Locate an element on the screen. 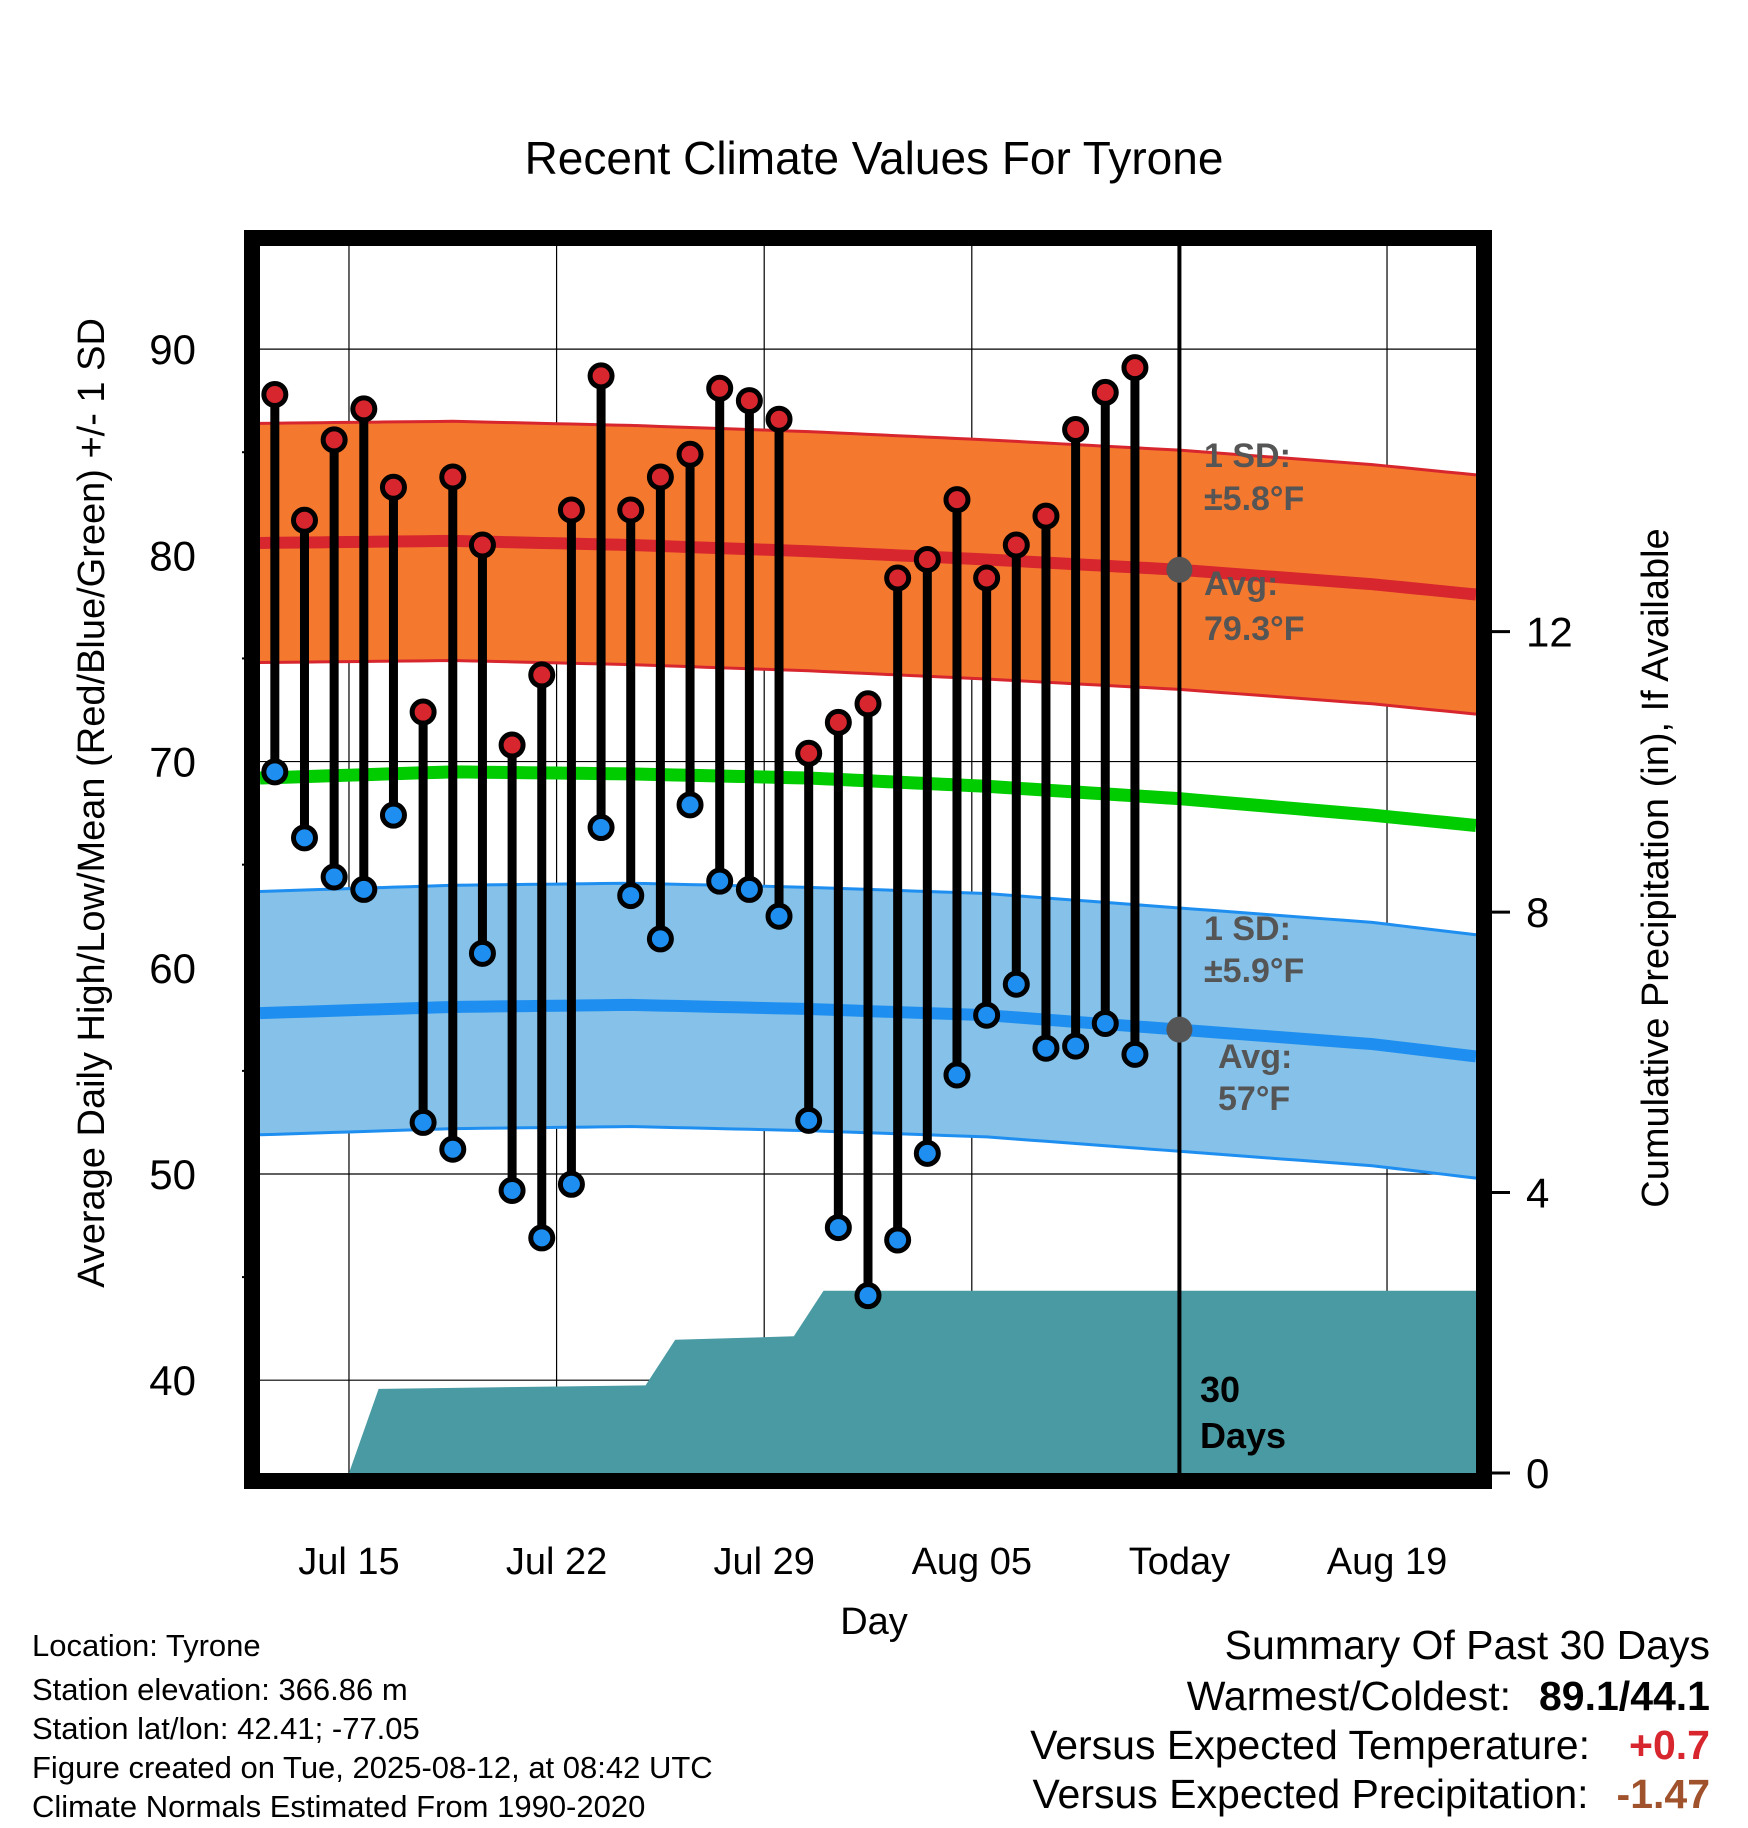 This screenshot has height=1828, width=1748. x-tick-label: Aug 19 is located at coordinates (1387, 1562).